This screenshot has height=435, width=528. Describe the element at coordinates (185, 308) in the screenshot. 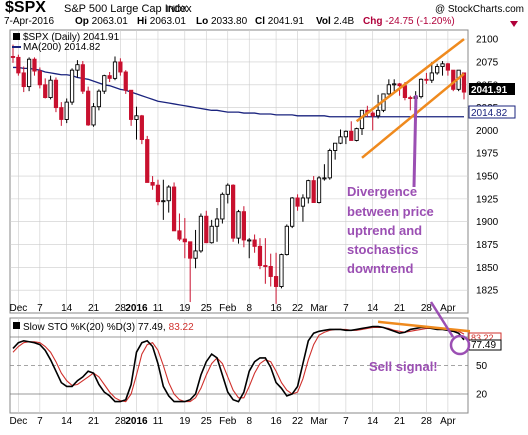

I see `price-x-tick-label: 19` at that location.